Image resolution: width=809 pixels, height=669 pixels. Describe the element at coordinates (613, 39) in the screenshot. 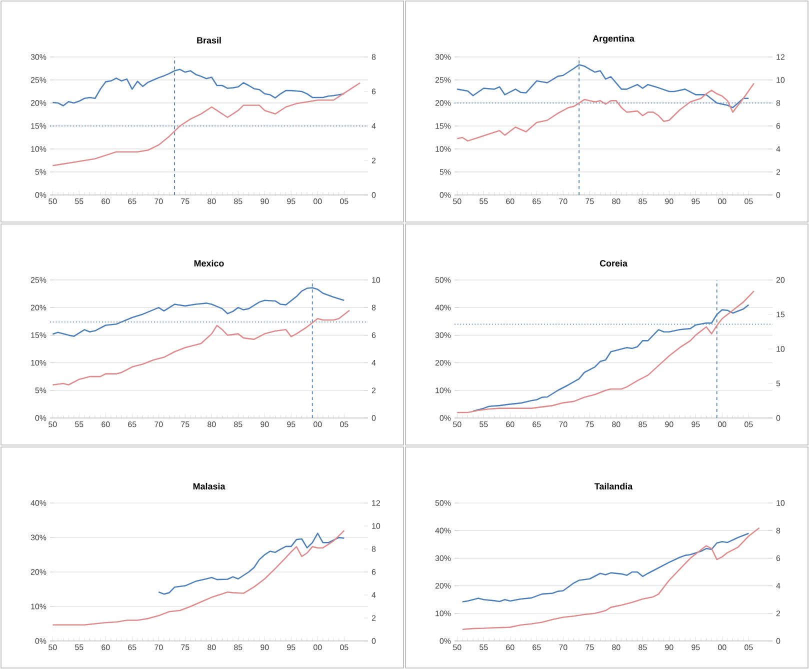

I see `chart-title: Argentina` at that location.